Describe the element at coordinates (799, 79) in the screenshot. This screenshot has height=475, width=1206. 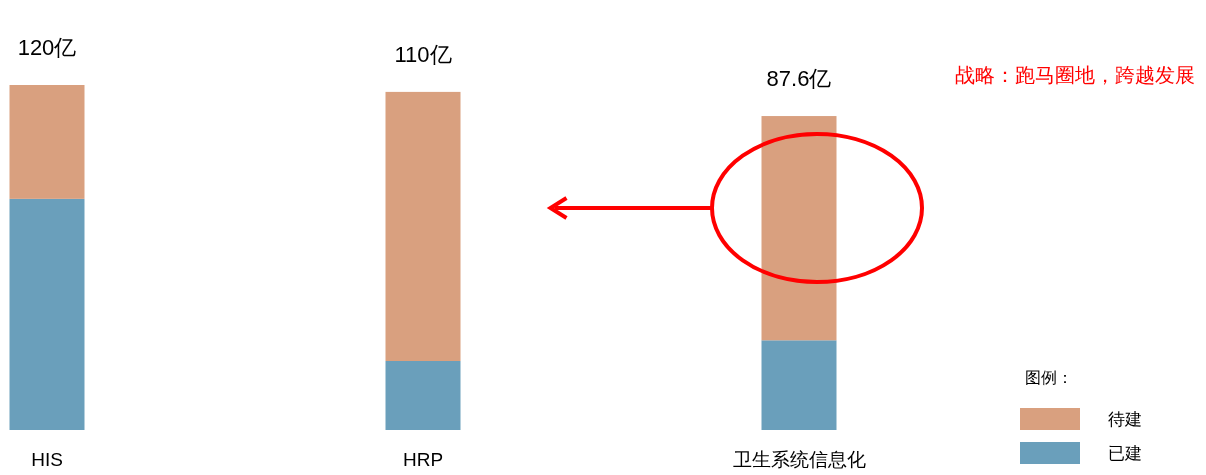
I see `annotation: 87.6亿` at that location.